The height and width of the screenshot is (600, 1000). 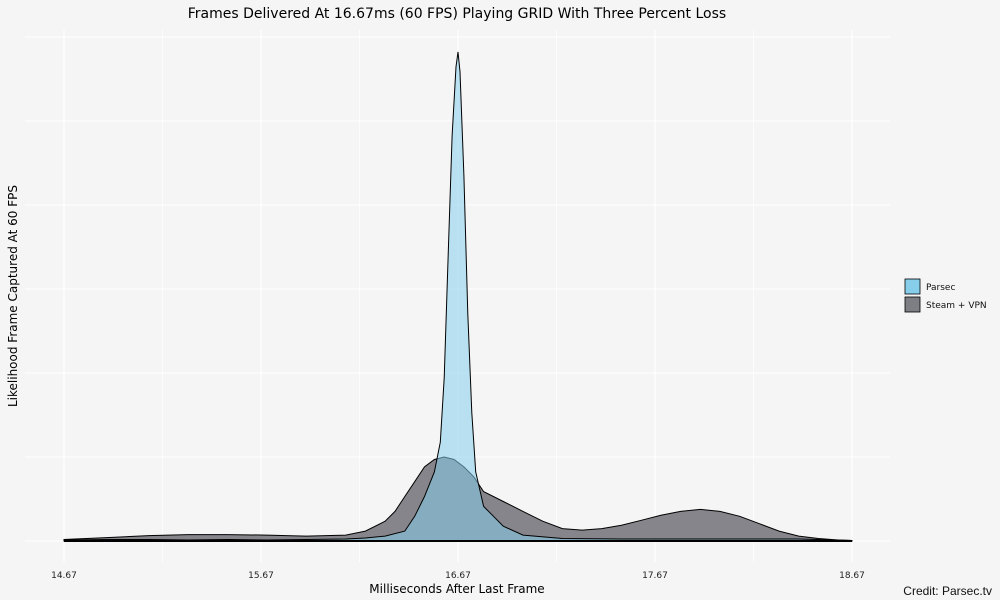 I want to click on x-tick-label: 17.67, so click(x=655, y=576).